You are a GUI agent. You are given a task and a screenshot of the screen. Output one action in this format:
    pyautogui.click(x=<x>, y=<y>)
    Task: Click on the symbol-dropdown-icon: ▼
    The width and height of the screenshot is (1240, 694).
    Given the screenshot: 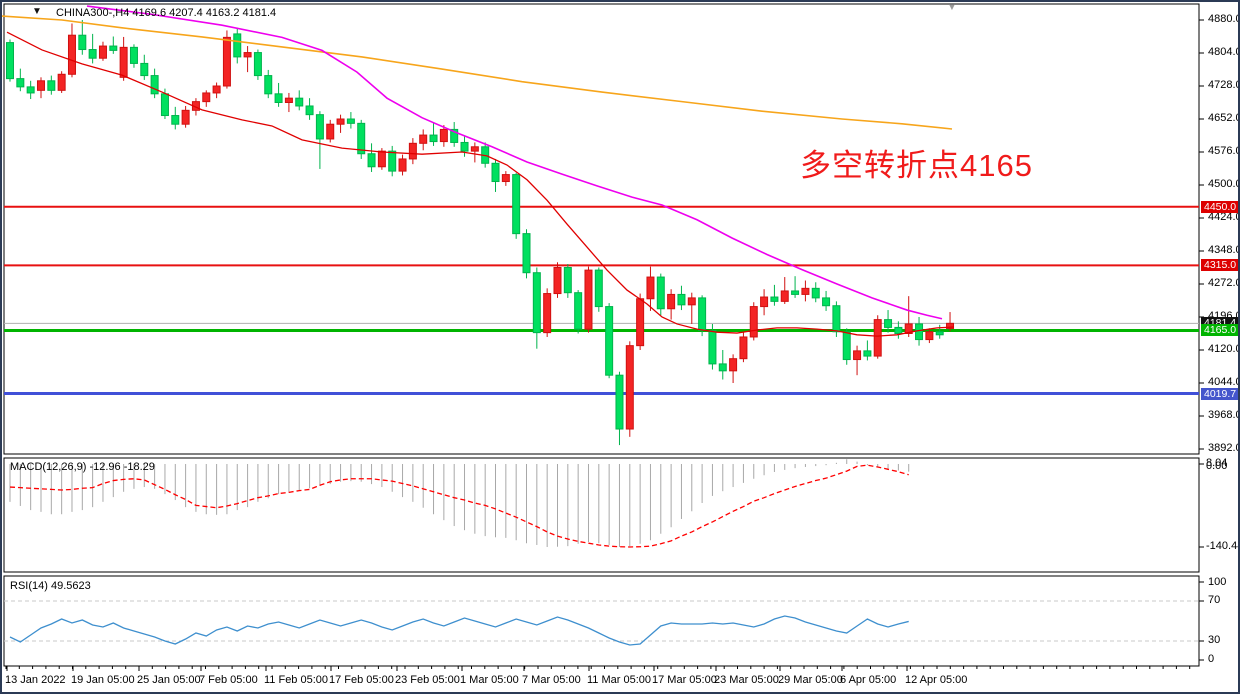 What is the action you would take?
    pyautogui.click(x=37, y=11)
    